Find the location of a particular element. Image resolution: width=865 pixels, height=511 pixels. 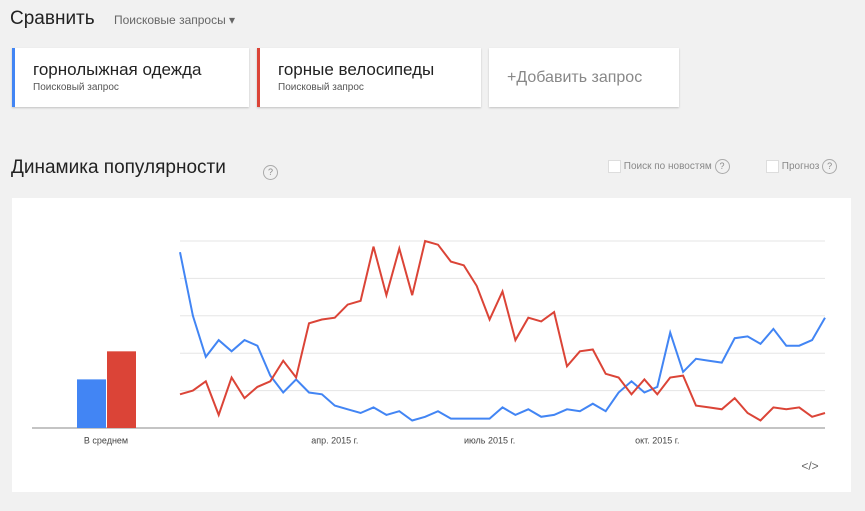

add-term: +Добавить запрос is located at coordinates (584, 77).